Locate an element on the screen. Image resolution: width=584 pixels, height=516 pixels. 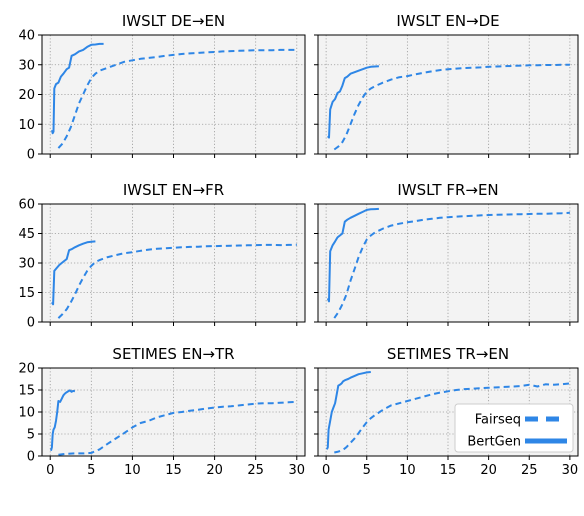
panel-4: 0 5 10 15 20 0 5 10 15 20 25 30 SETIMES EN→TR is located at coordinates (162, 411).